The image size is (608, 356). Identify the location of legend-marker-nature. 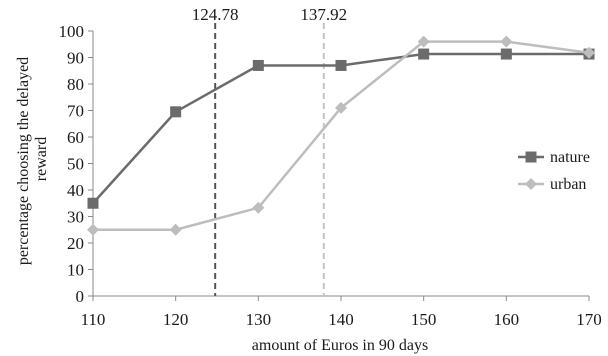
(531, 157).